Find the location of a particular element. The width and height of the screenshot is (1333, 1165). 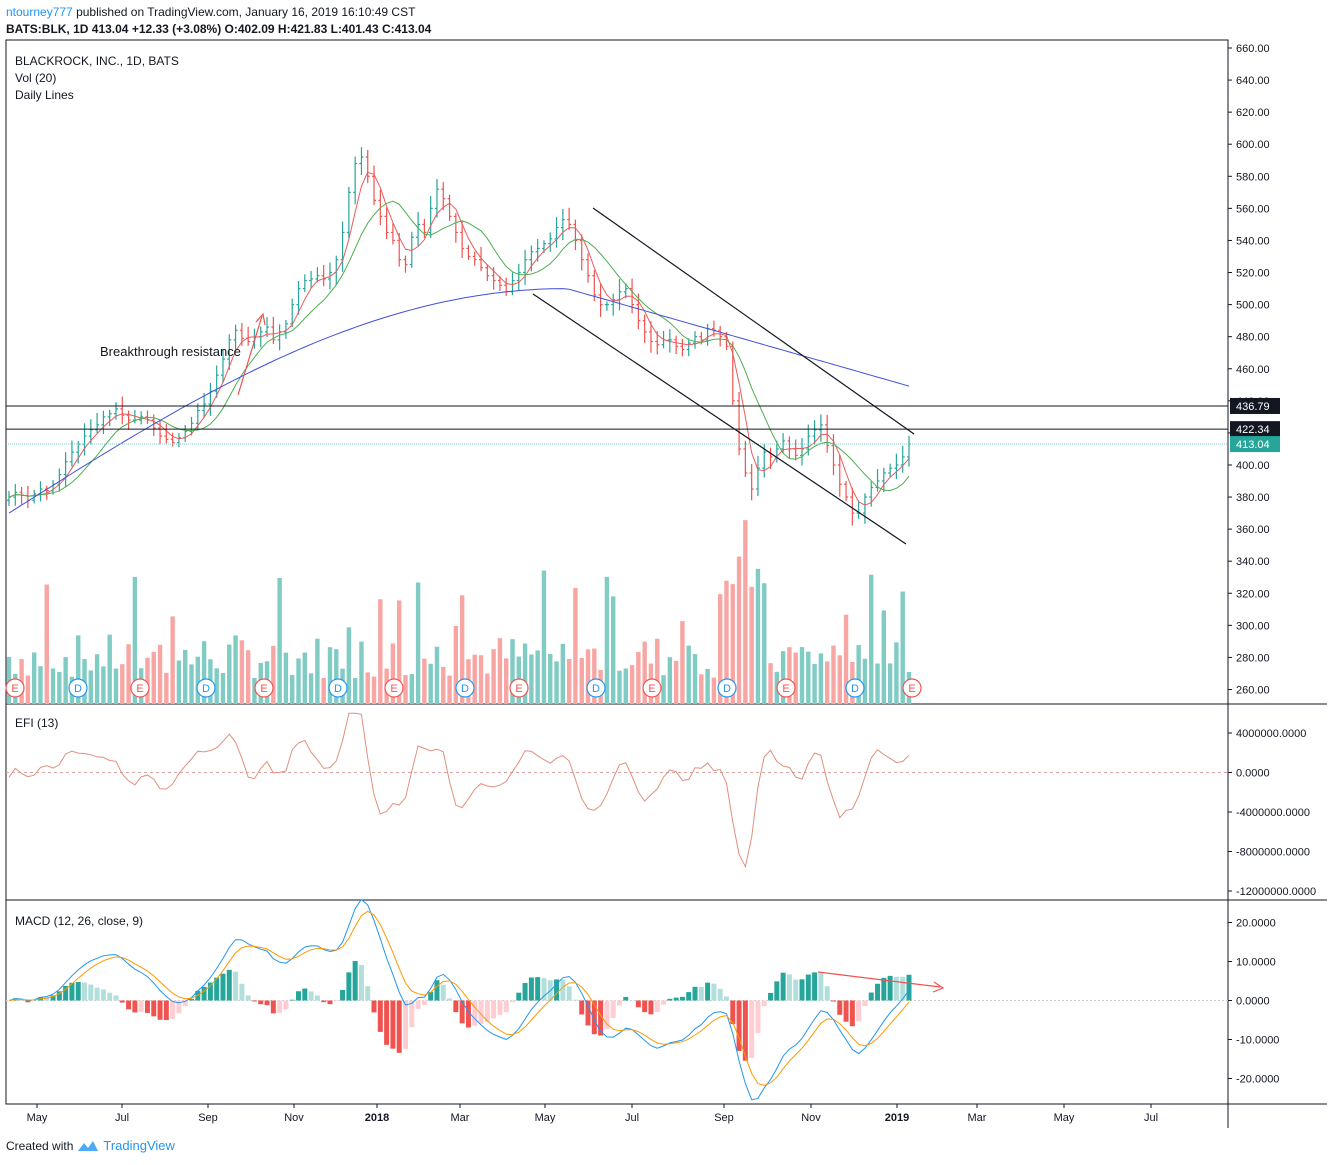

price-tick-label: 340.00 is located at coordinates (1253, 562).